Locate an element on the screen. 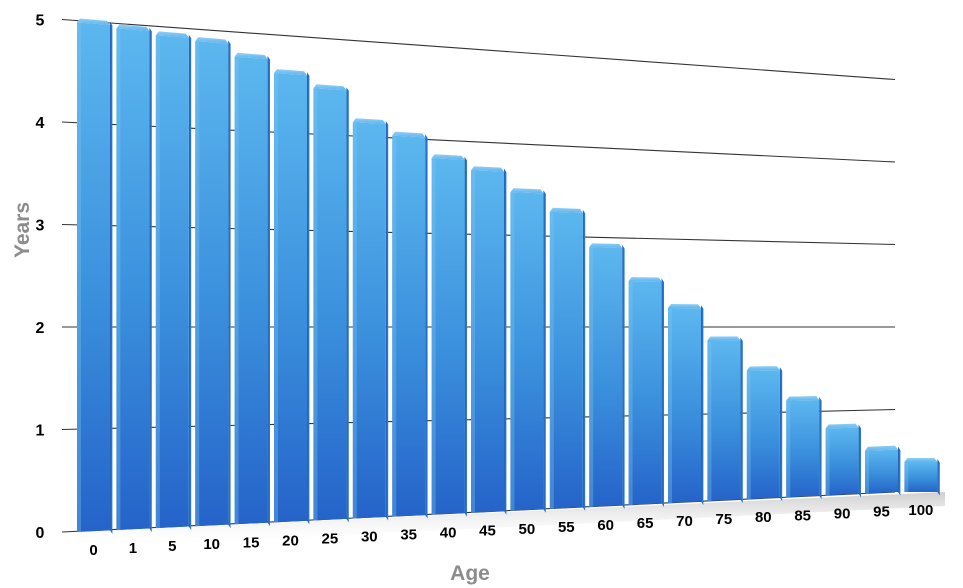 The height and width of the screenshot is (588, 963). x-tick-label: 10 is located at coordinates (211, 544).